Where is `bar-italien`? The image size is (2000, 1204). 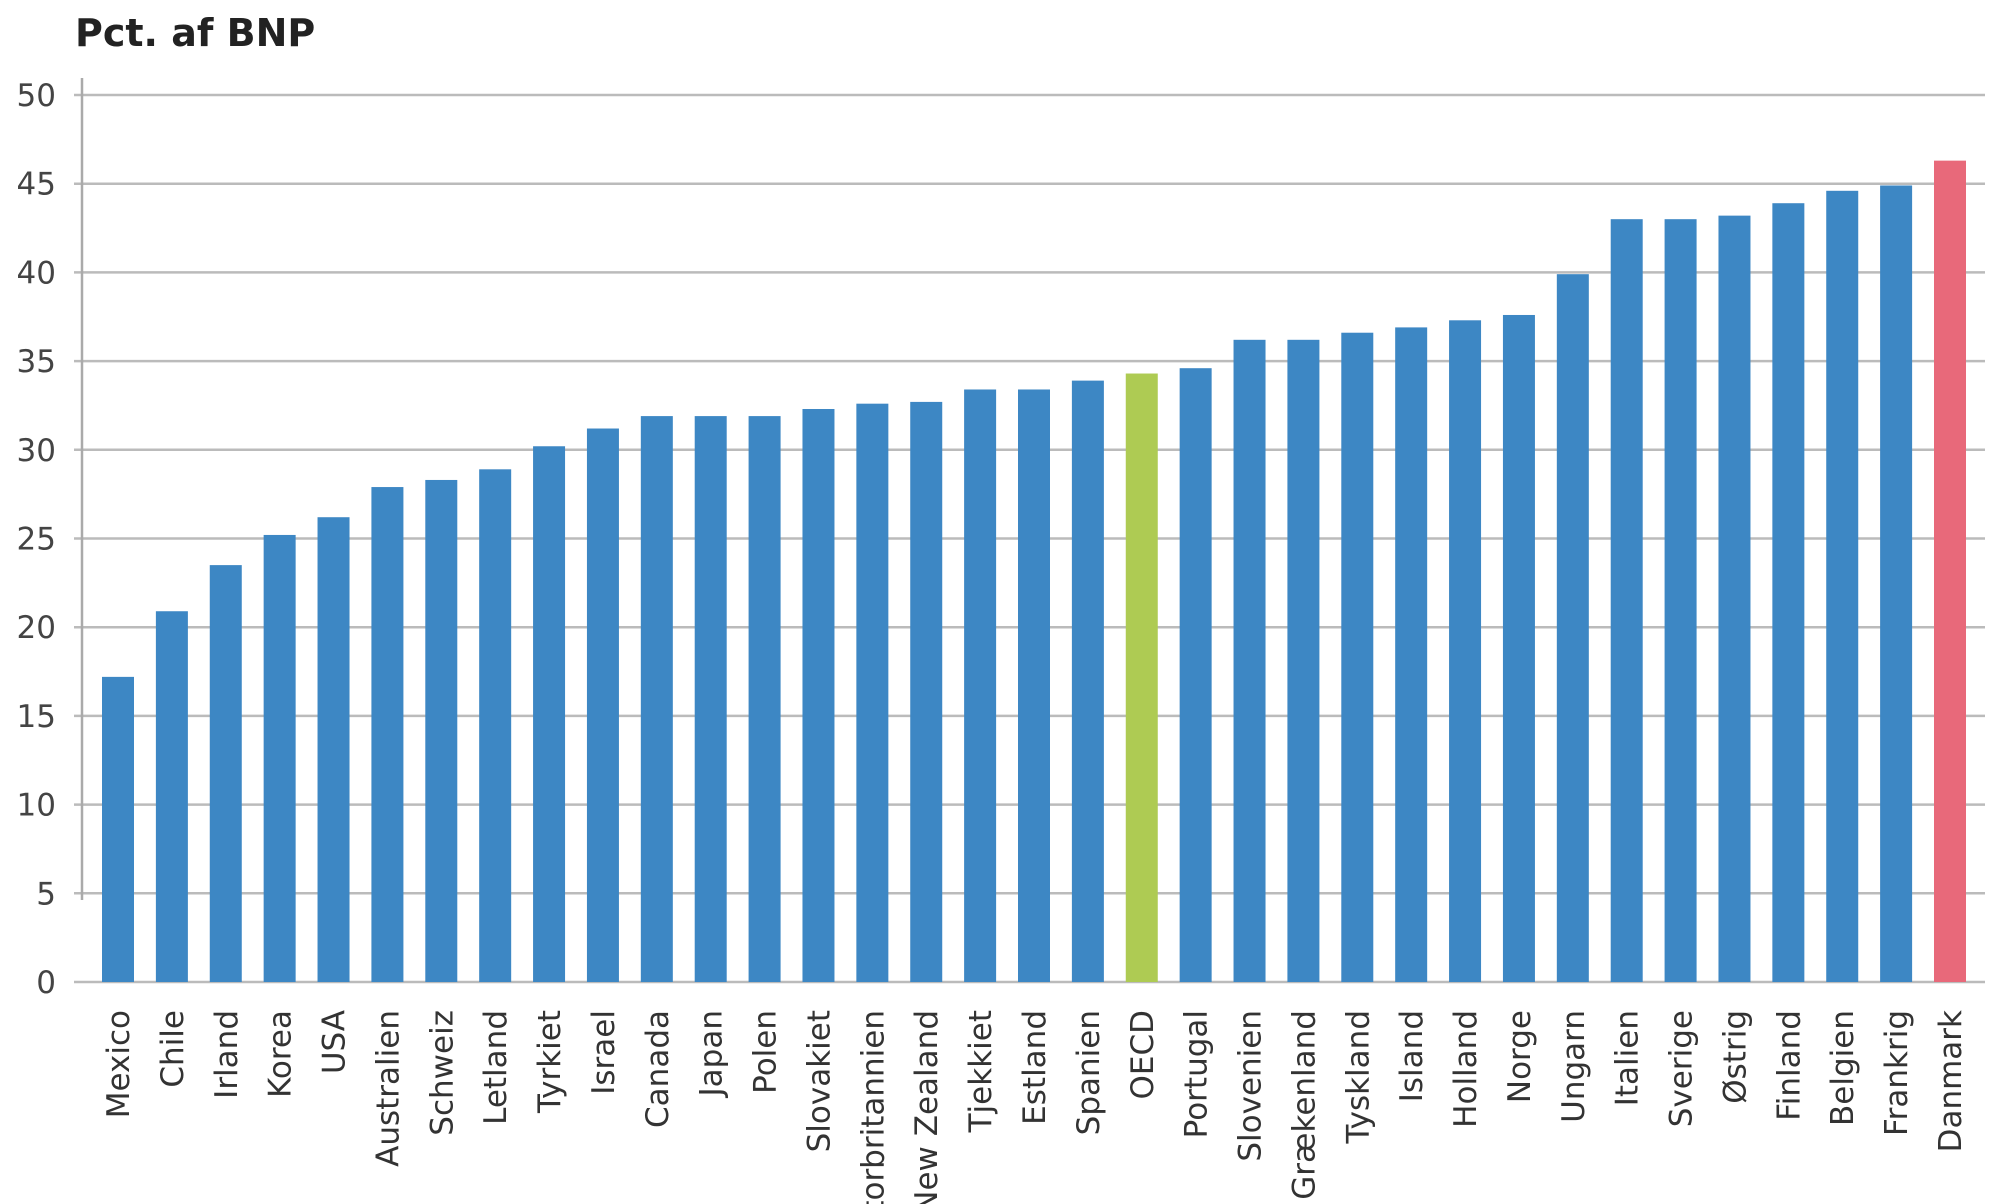
bar-italien is located at coordinates (1626, 600).